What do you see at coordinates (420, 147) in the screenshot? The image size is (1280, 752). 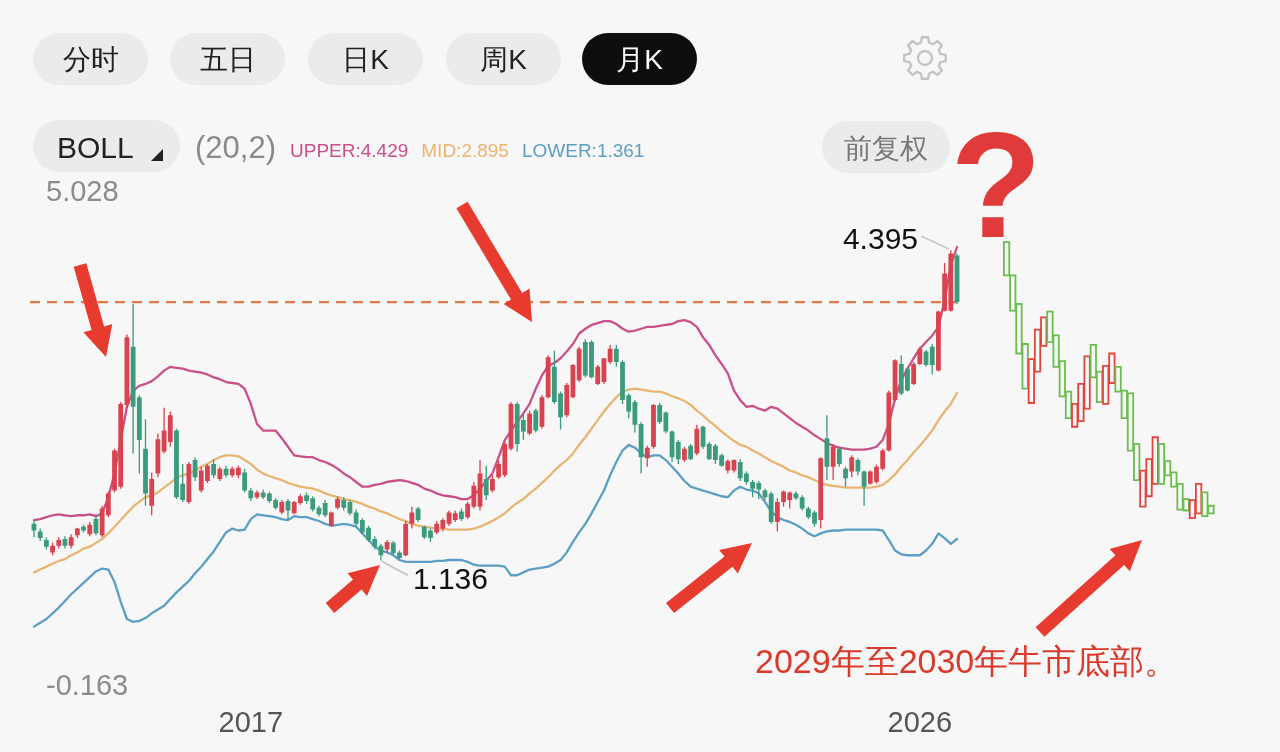 I see `legend: (20,2) UPPER:4.429 MID:2.895 LOWER:1.361` at bounding box center [420, 147].